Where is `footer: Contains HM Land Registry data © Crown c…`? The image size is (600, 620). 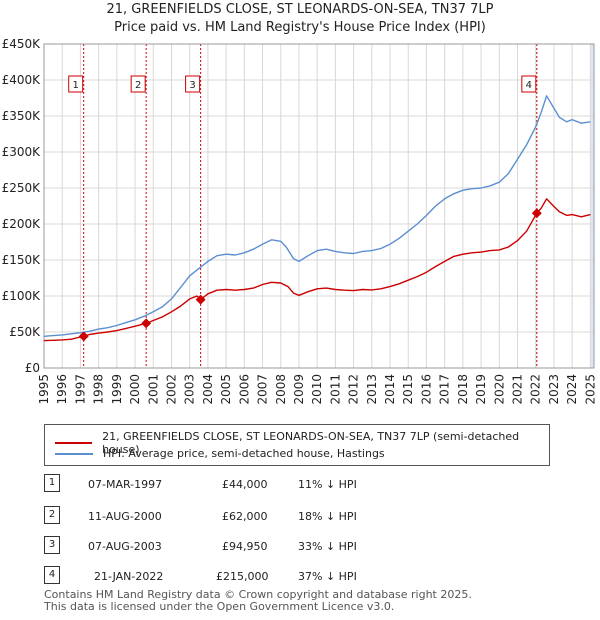
footer: Contains HM Land Registry data © Crown c… is located at coordinates (258, 601).